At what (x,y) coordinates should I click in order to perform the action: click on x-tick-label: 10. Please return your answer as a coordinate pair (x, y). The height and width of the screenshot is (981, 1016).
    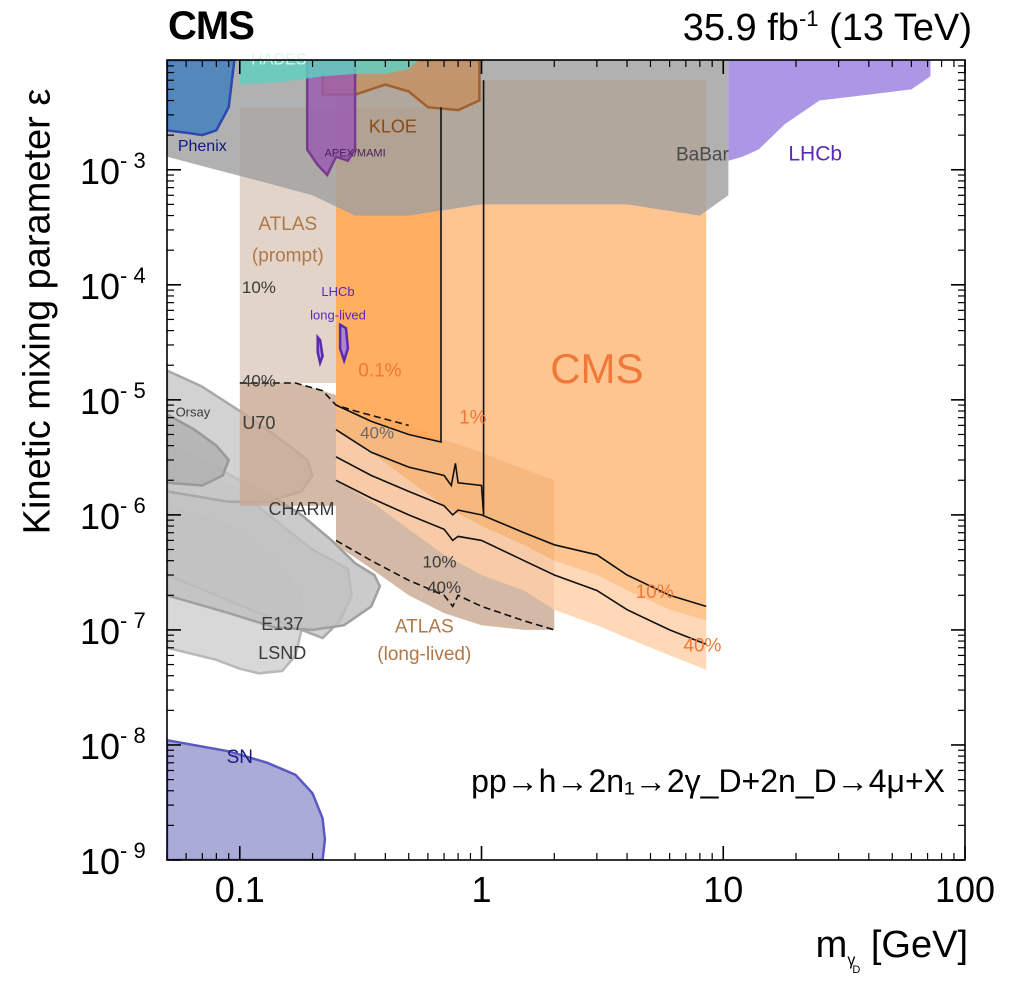
    Looking at the image, I should click on (723, 889).